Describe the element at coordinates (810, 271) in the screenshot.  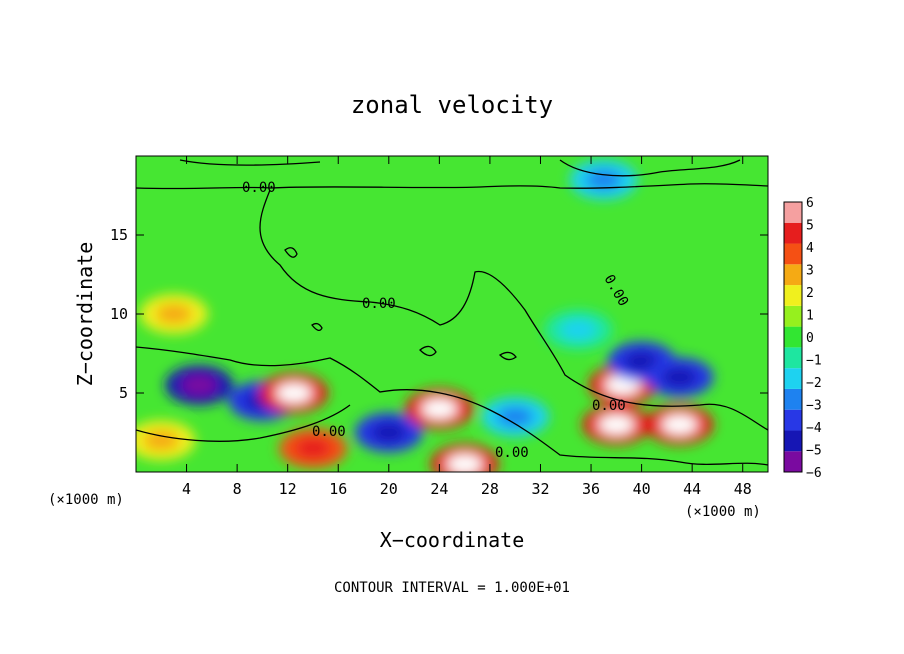
I see `colorbar-label: 3` at that location.